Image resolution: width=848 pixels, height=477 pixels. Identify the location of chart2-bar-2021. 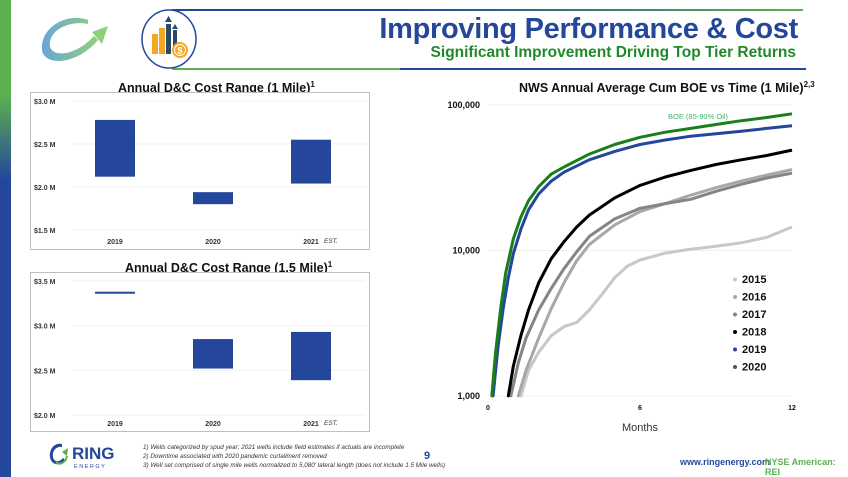
(311, 356).